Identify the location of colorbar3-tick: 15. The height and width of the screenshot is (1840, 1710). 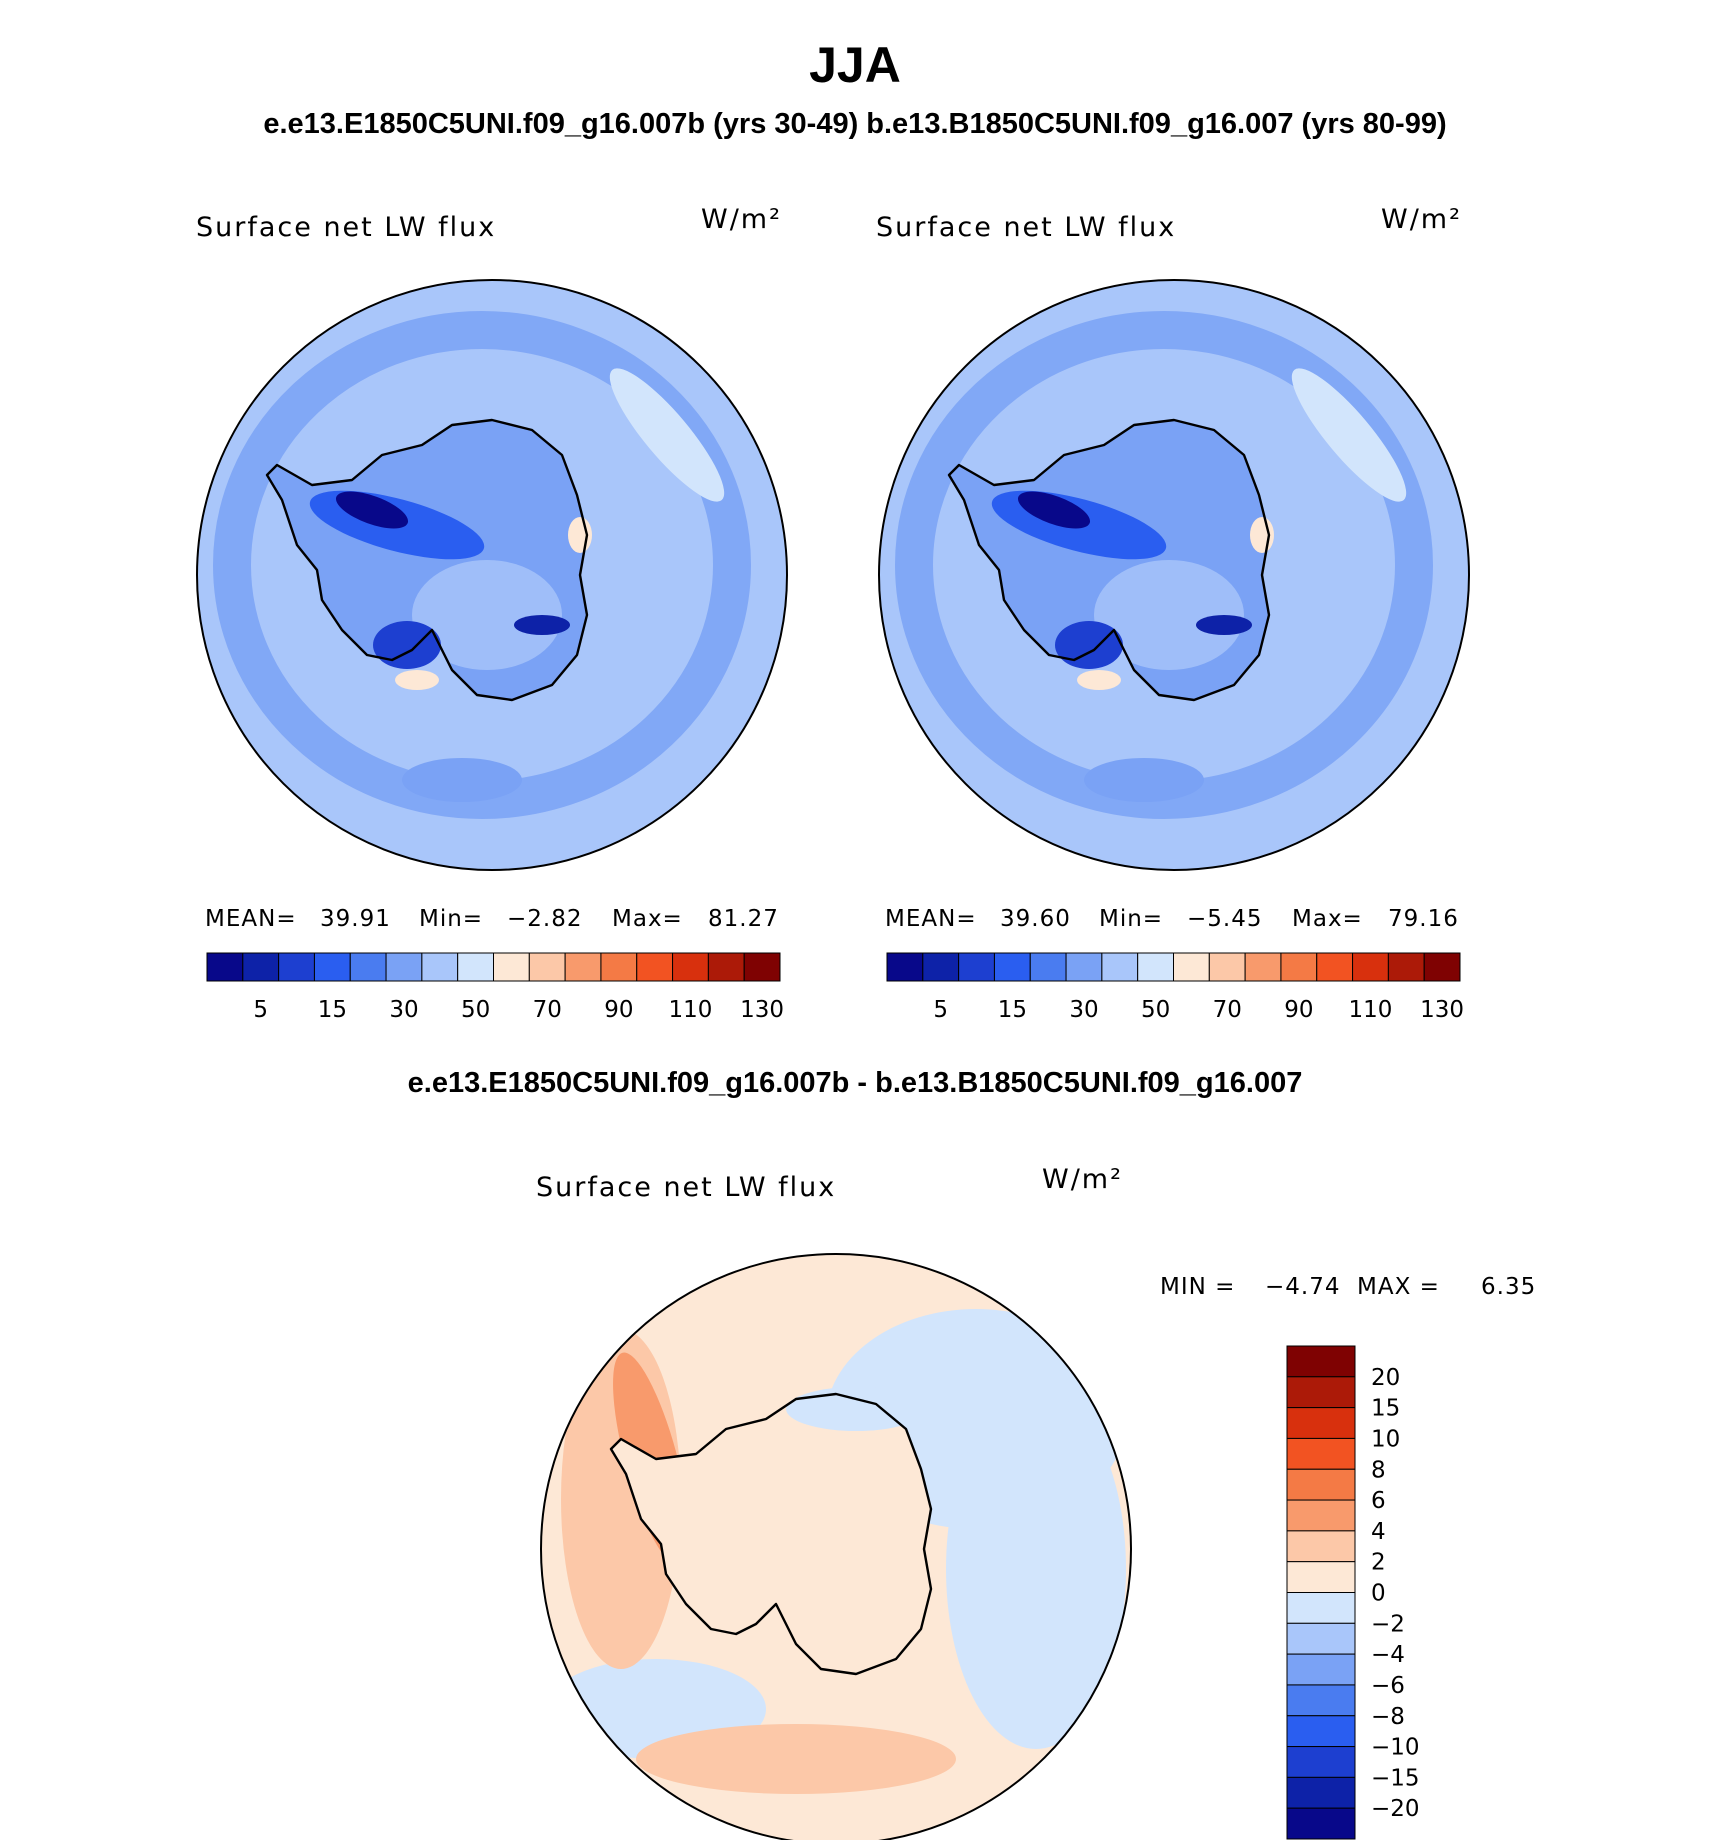
(1385, 1409).